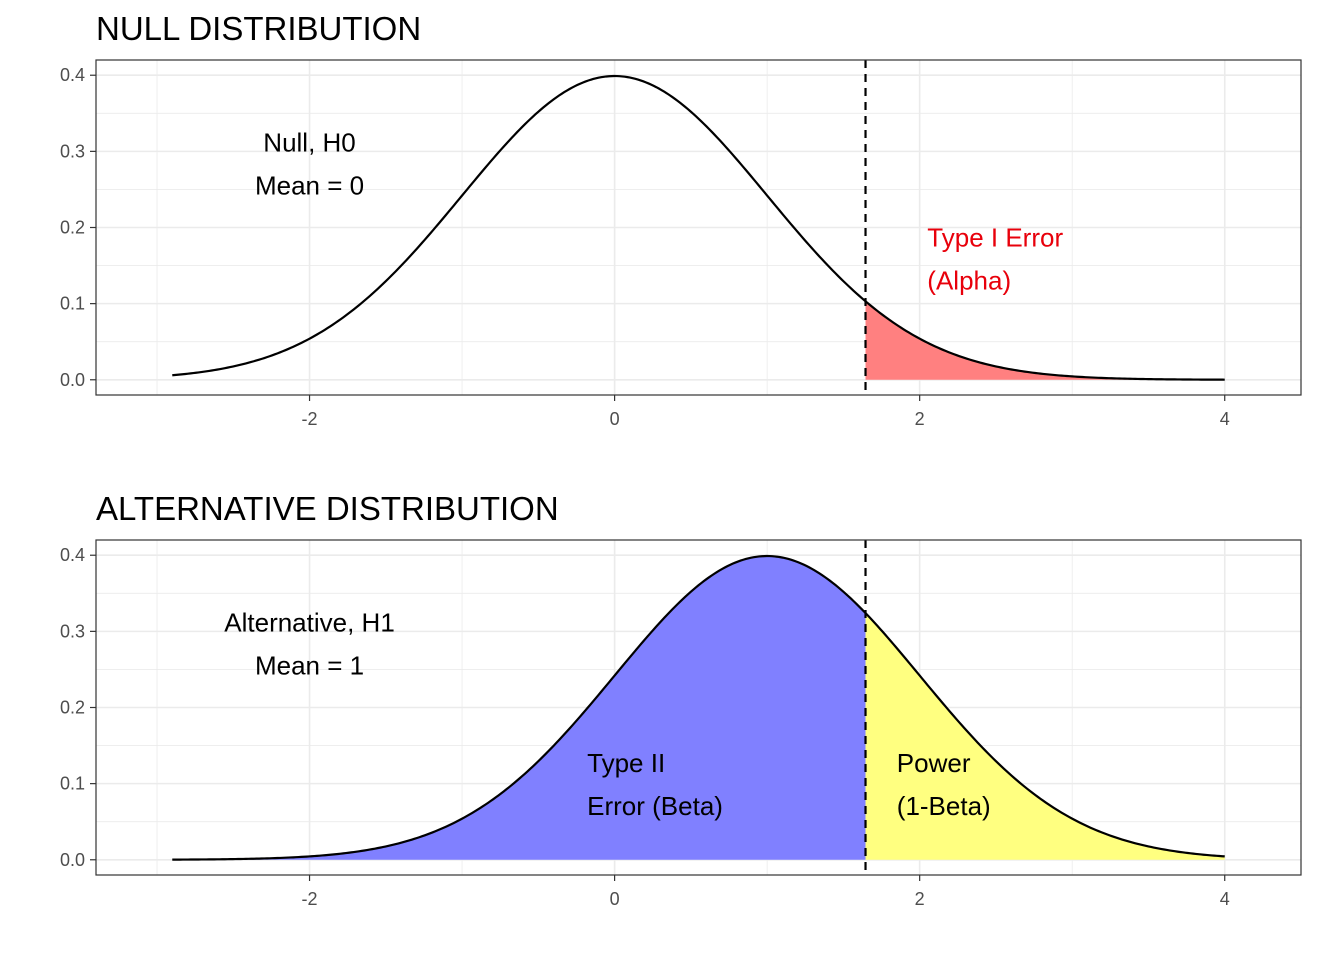  What do you see at coordinates (1225, 899) in the screenshot?
I see `alternative-x-tick-label: 4` at bounding box center [1225, 899].